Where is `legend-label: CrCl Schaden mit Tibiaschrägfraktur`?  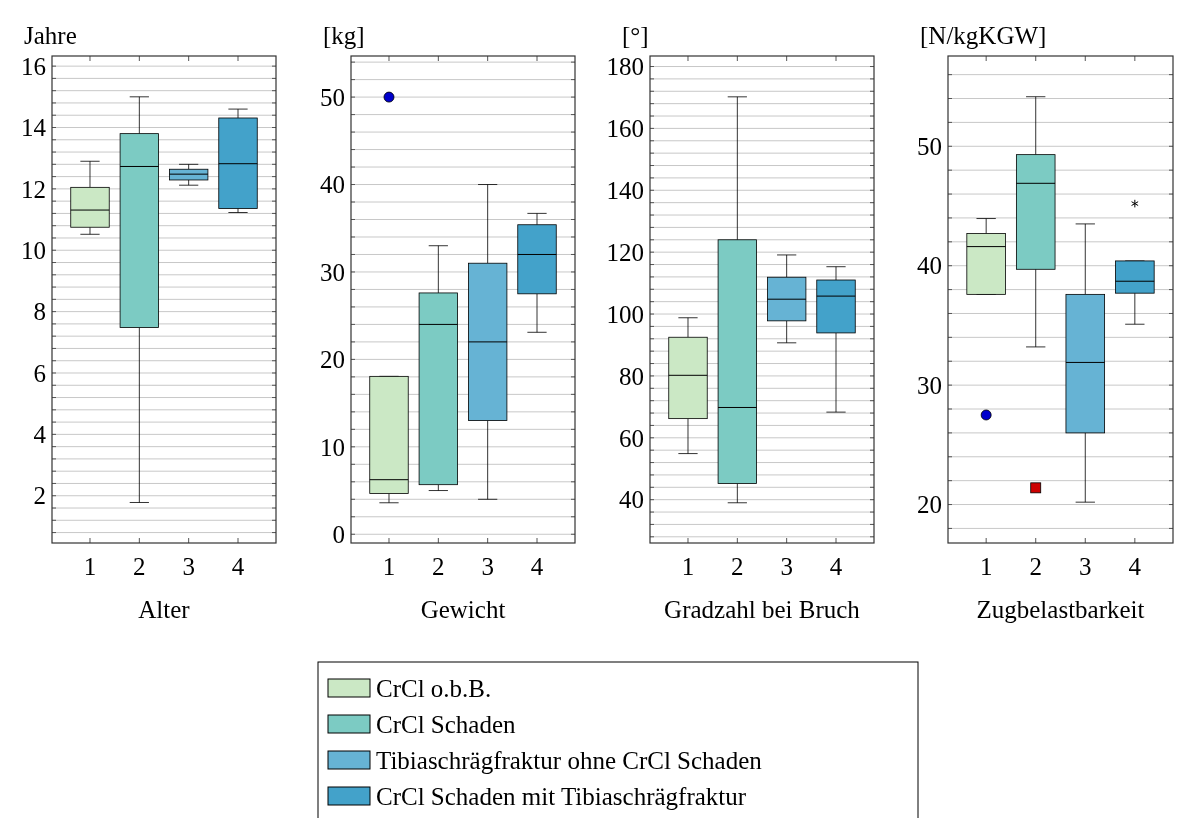 legend-label: CrCl Schaden mit Tibiaschrägfraktur is located at coordinates (561, 796).